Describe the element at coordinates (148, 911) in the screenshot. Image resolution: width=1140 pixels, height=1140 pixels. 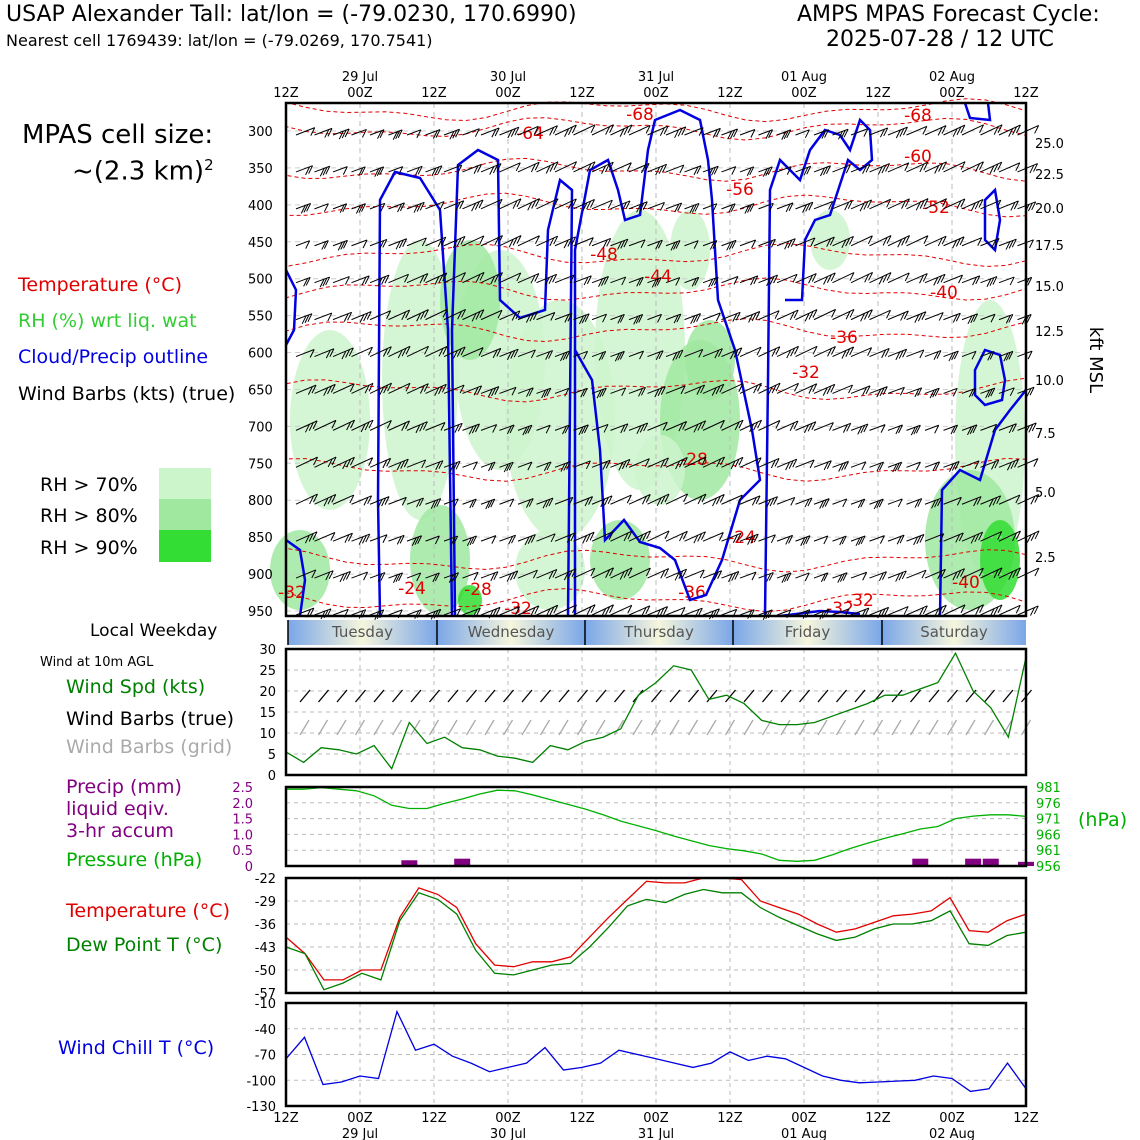
I see `temp-panel-temperature-label: Temperature (°C)` at that location.